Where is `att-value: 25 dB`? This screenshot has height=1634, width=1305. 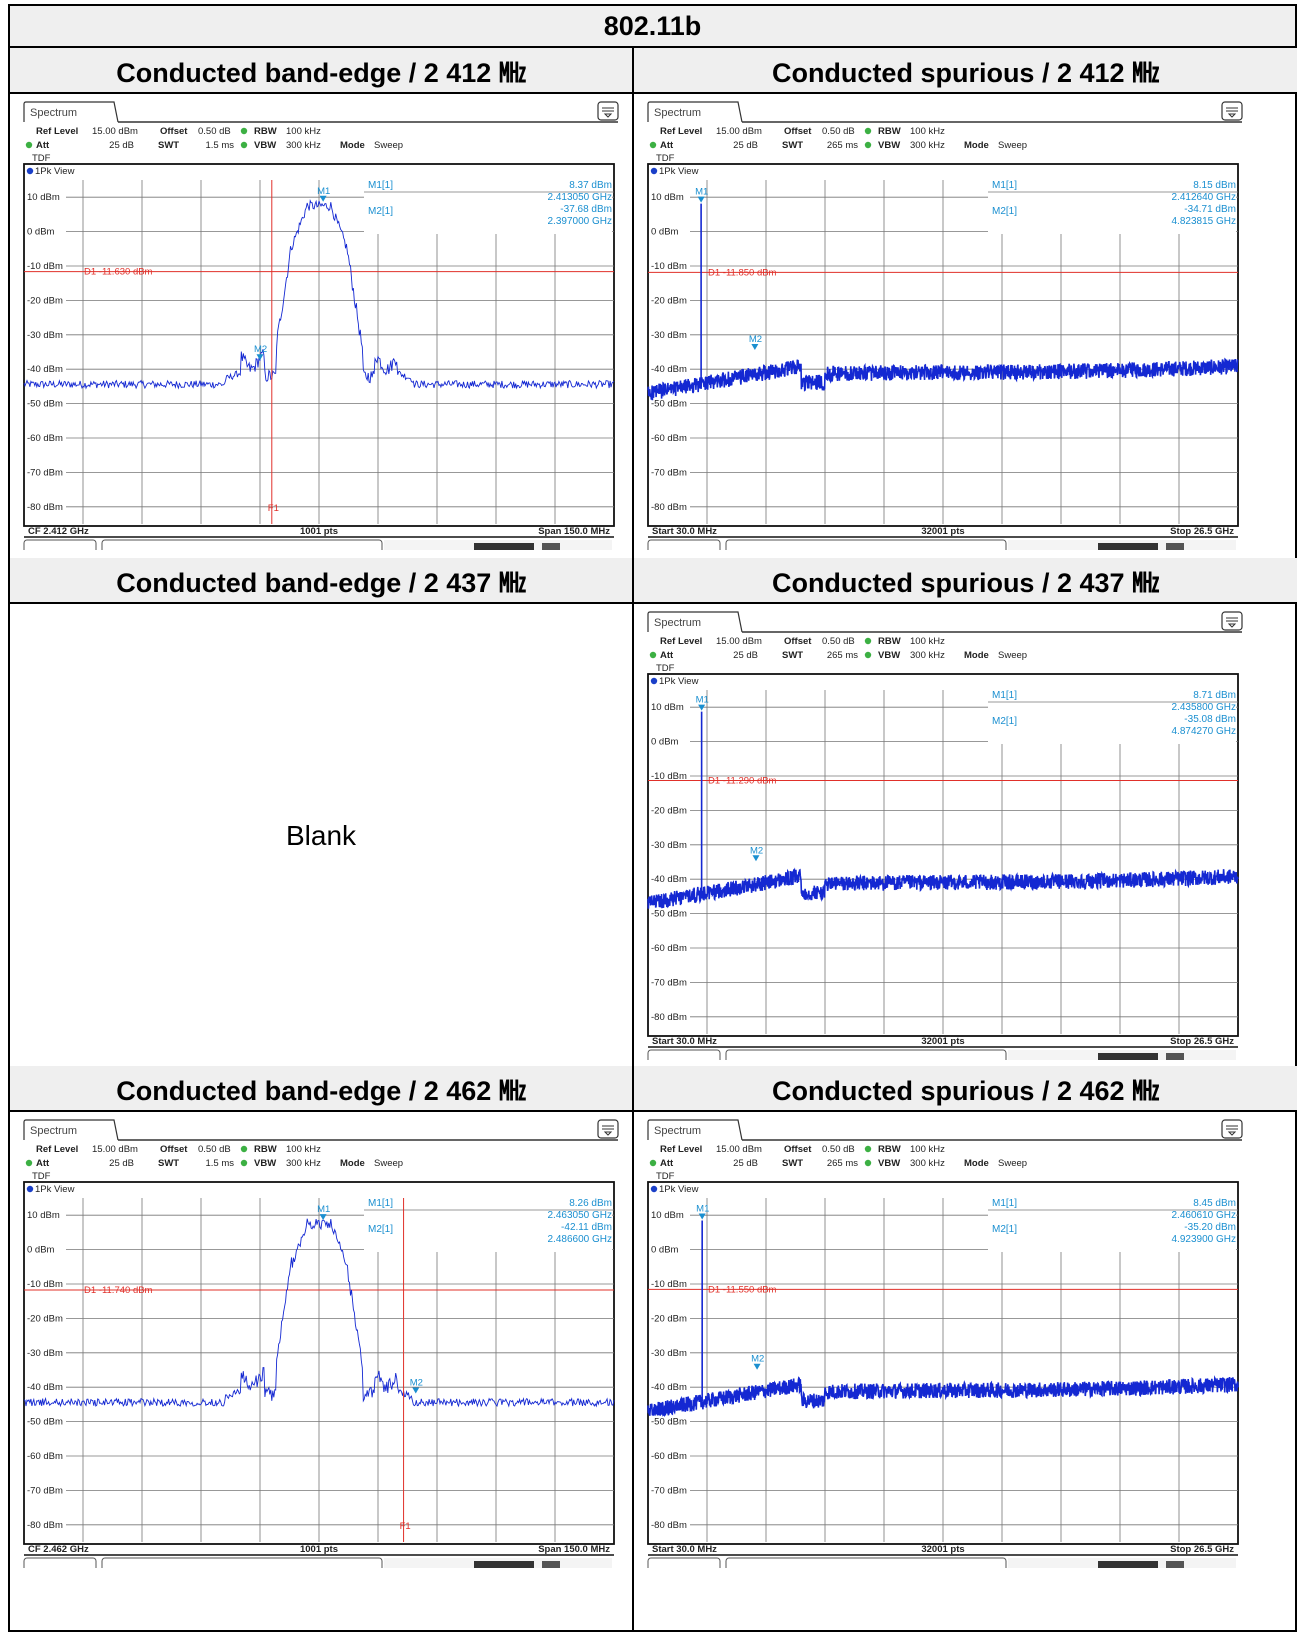
att-value: 25 dB is located at coordinates (745, 1163).